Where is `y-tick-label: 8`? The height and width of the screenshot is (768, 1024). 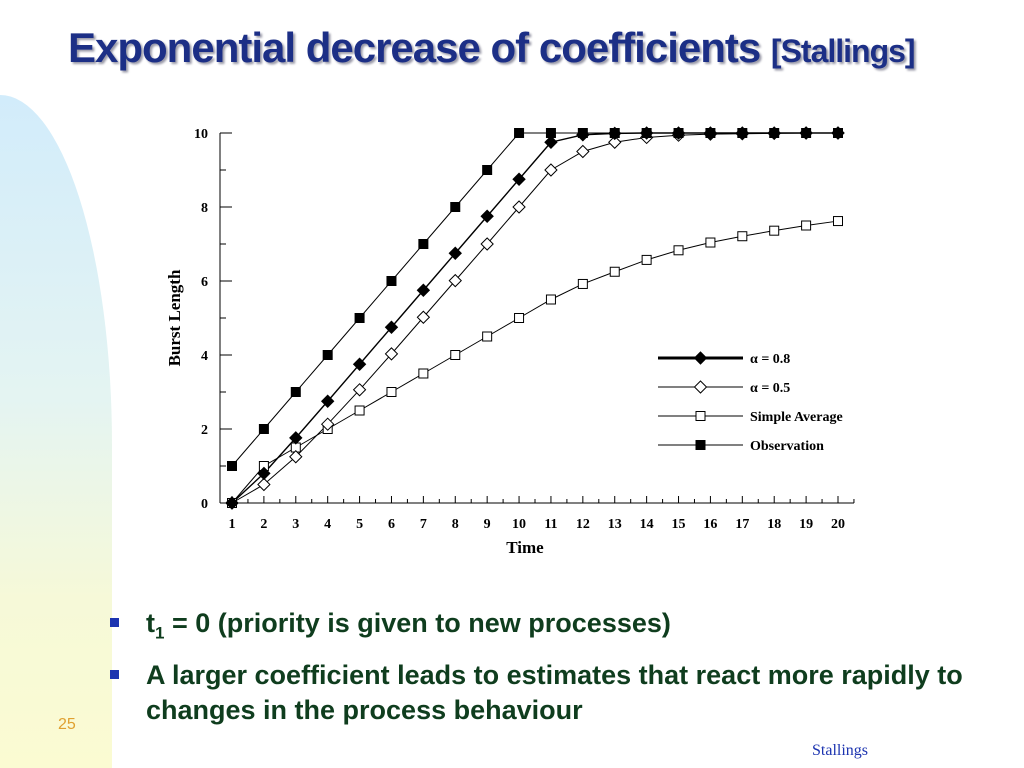 y-tick-label: 8 is located at coordinates (204, 208).